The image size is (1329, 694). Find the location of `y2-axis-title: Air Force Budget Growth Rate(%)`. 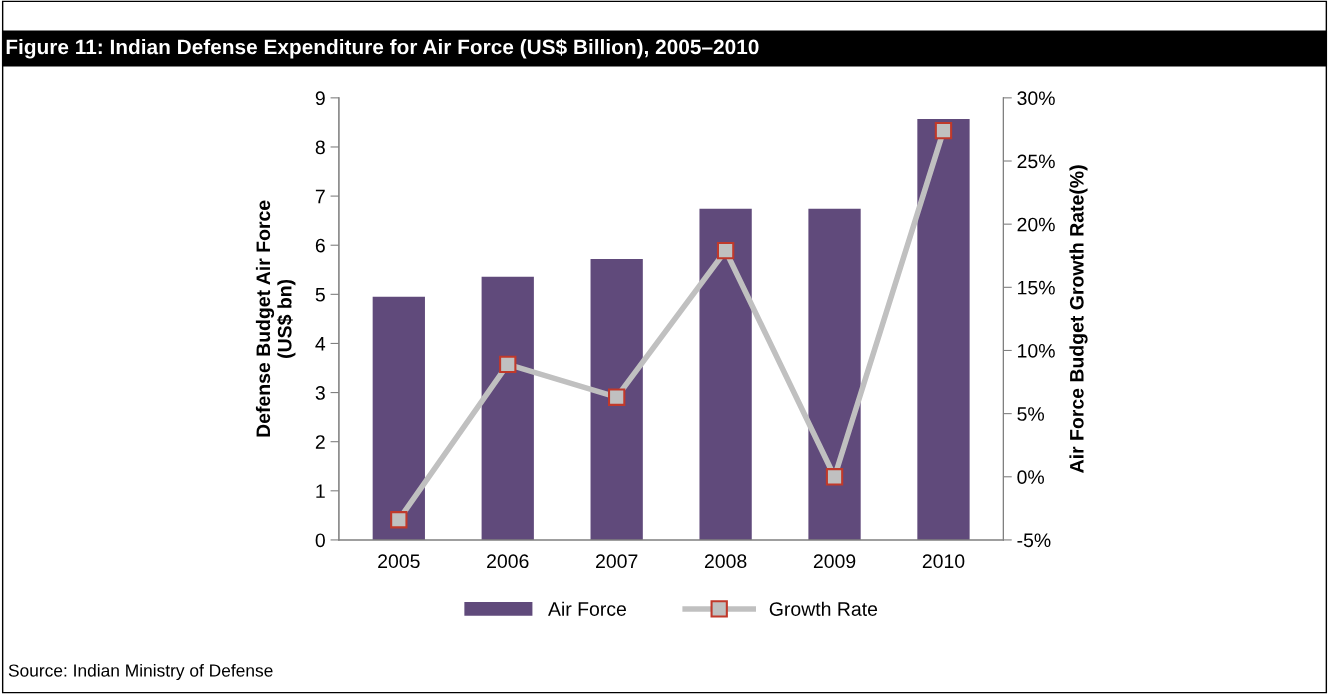

y2-axis-title: Air Force Budget Growth Rate(%) is located at coordinates (1078, 319).